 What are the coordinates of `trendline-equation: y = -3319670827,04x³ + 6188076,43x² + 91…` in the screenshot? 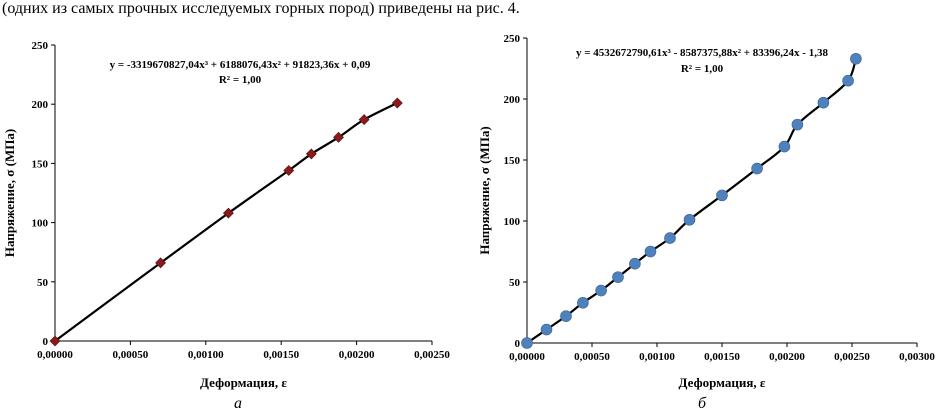 It's located at (240, 65).